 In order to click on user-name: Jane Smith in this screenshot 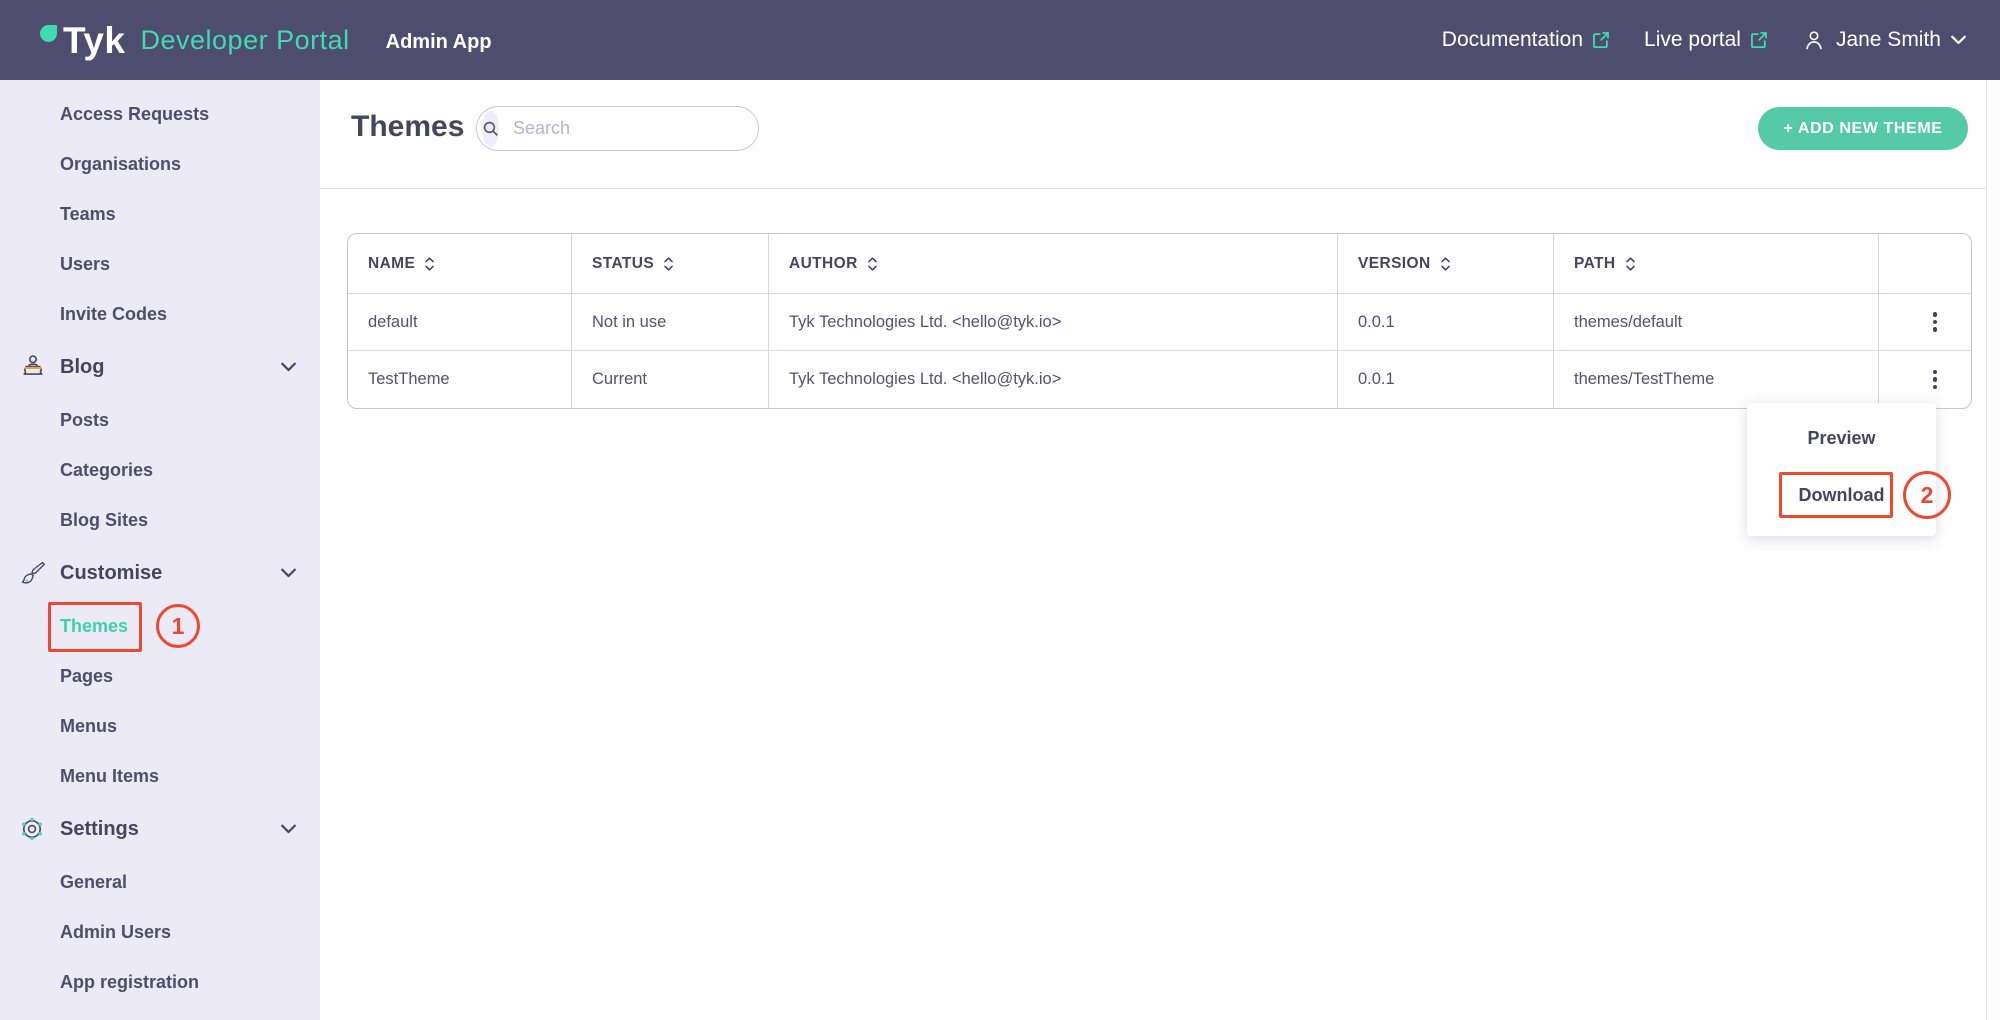, I will do `click(1888, 39)`.